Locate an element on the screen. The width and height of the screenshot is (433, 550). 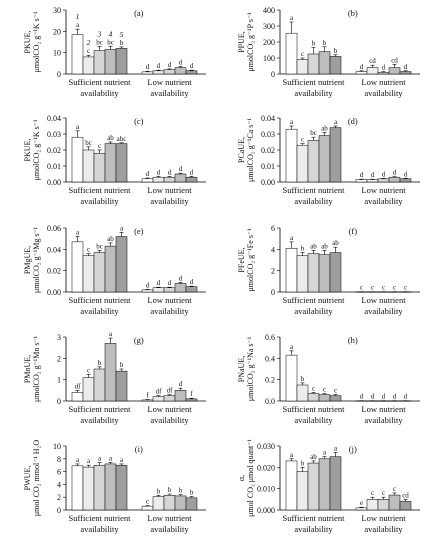
y-axis-label: PNaUE,μmolCO₂ g⁻¹Na s⁻¹ is located at coordinates (246, 368).